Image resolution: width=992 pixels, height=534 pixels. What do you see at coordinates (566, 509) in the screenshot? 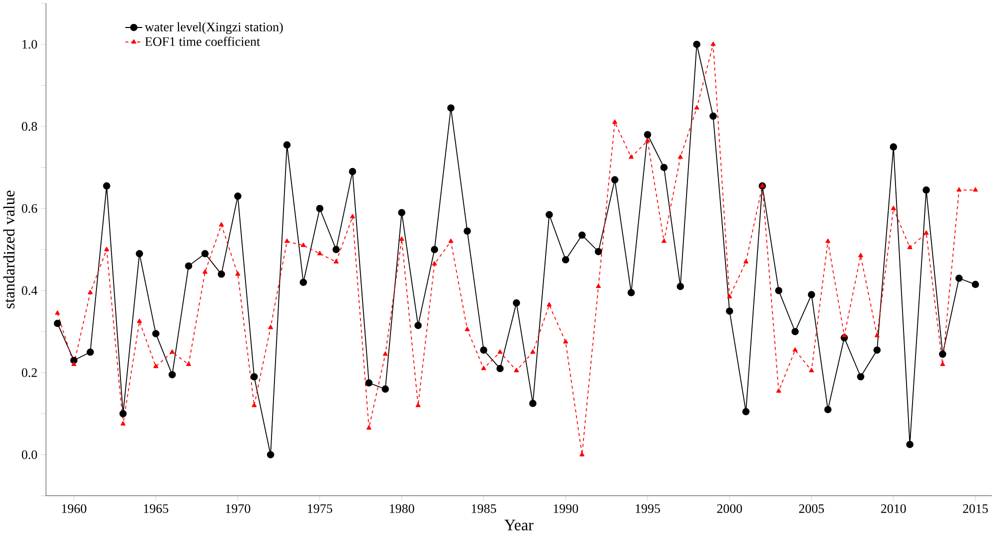
I see `x-tick-label: 1990` at bounding box center [566, 509].